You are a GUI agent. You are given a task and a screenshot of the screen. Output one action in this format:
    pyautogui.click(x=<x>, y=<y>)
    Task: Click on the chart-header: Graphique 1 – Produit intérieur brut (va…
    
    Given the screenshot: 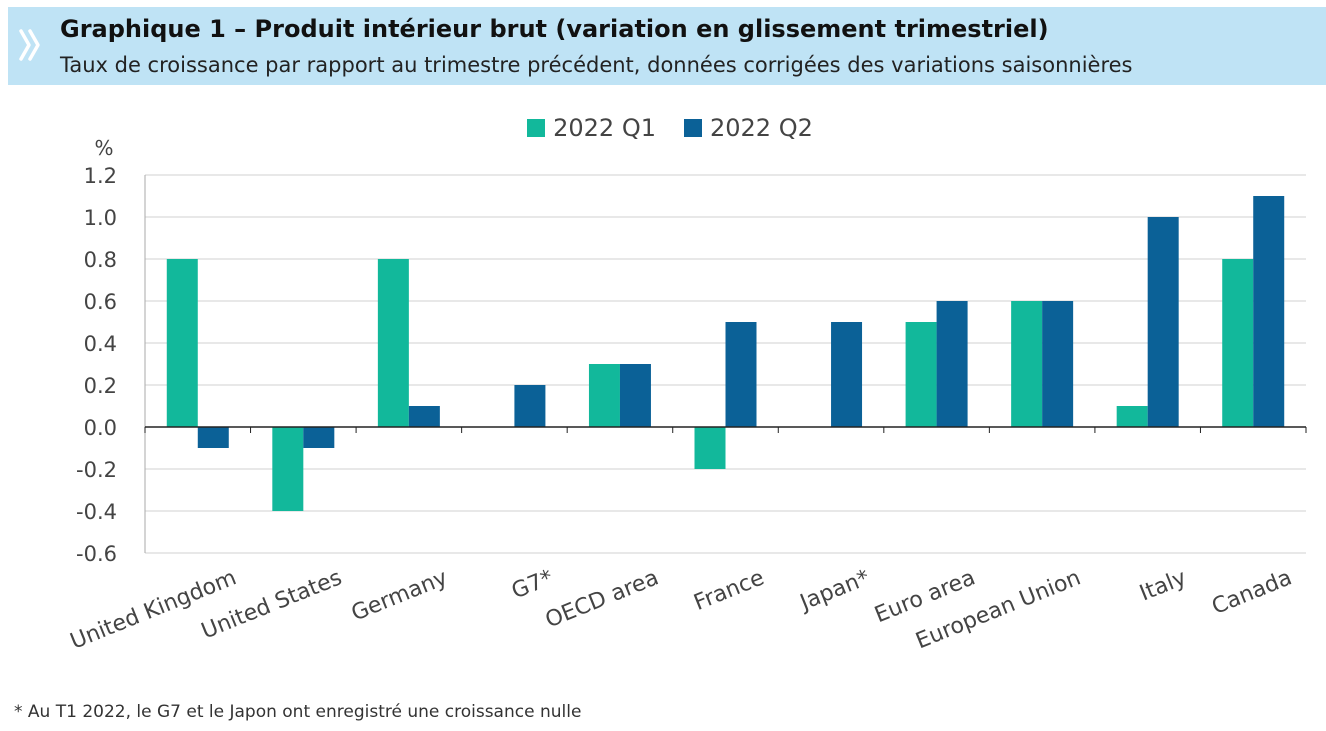 What is the action you would take?
    pyautogui.click(x=667, y=46)
    